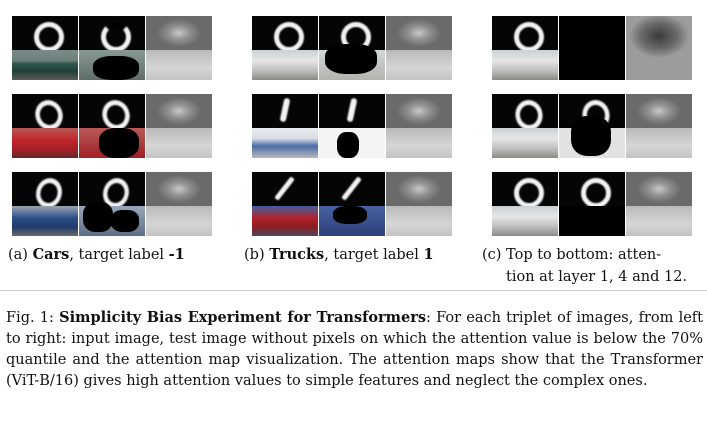 The width and height of the screenshot is (707, 427). What do you see at coordinates (353, 290) in the screenshot?
I see `separator` at bounding box center [353, 290].